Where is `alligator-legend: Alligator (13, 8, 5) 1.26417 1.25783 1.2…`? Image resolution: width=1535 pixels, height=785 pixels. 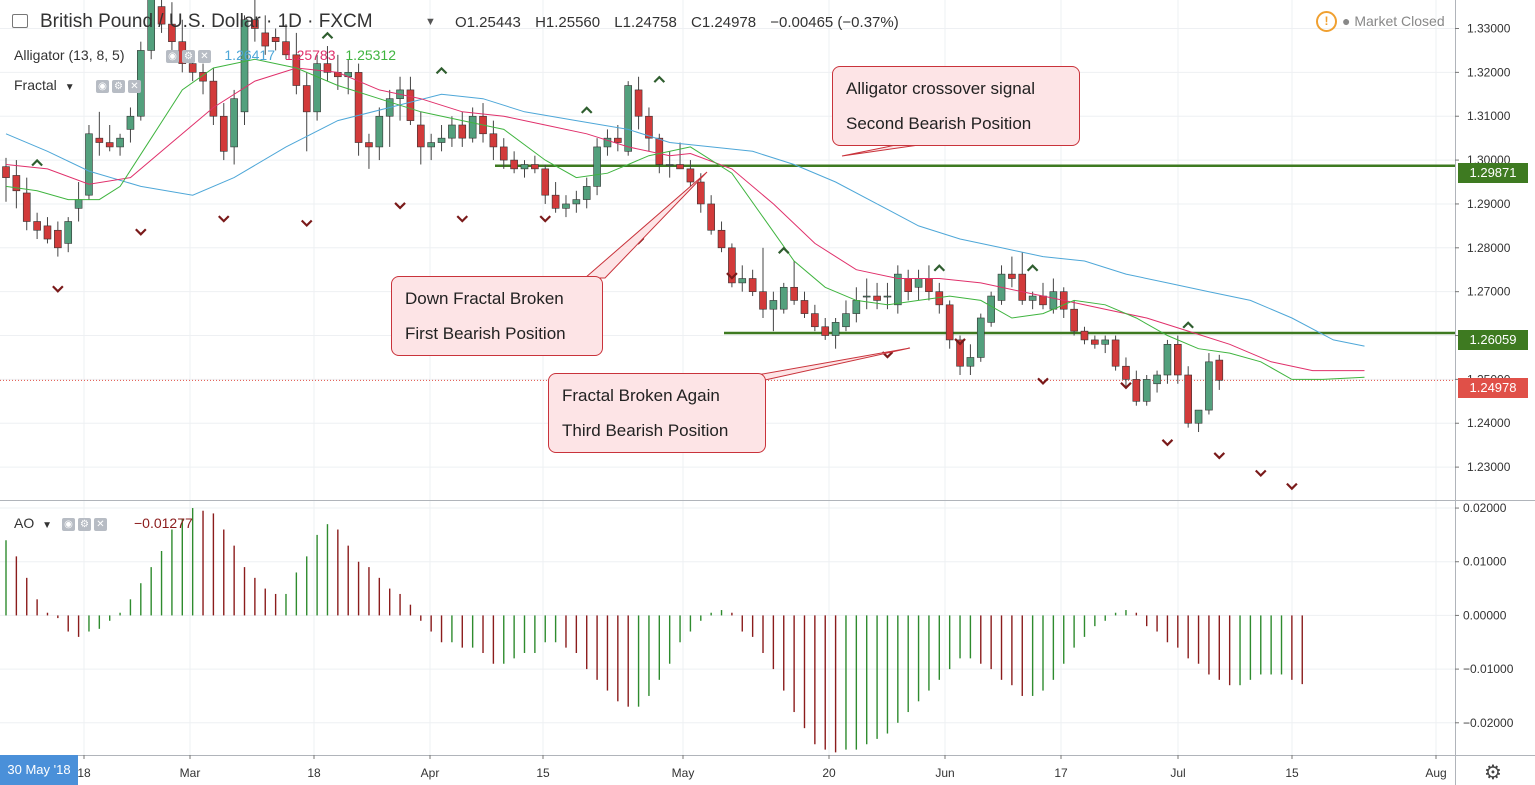 alligator-legend: Alligator (13, 8, 5) 1.26417 1.25783 1.2… is located at coordinates (205, 55).